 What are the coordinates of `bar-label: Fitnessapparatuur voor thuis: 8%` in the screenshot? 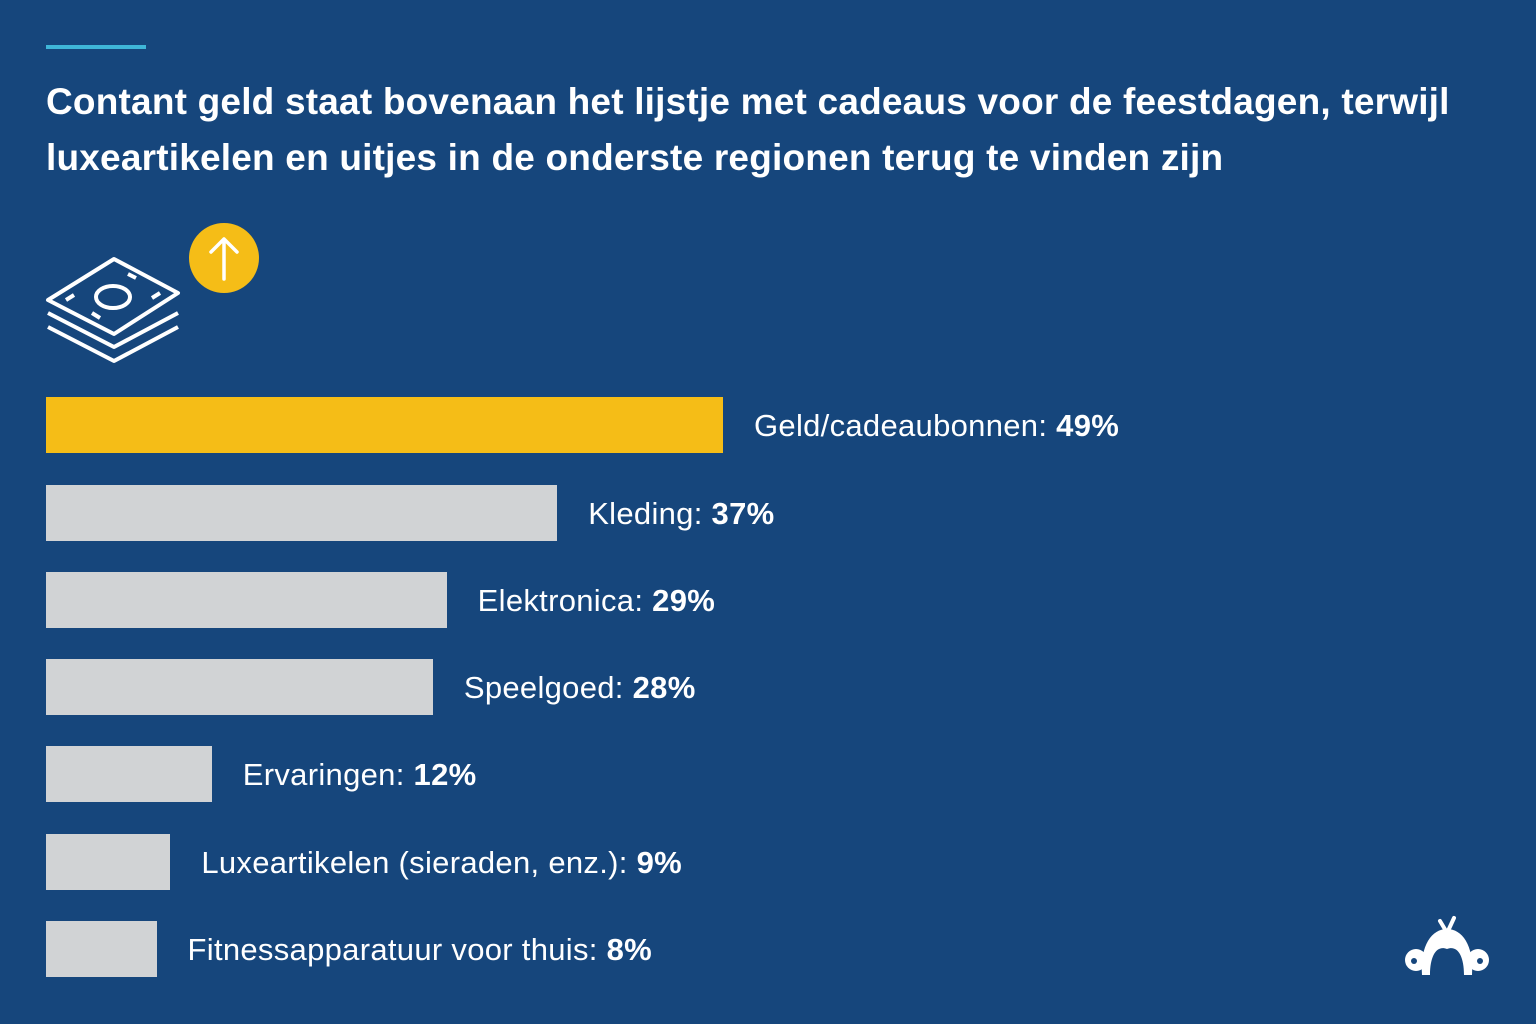 It's located at (420, 949).